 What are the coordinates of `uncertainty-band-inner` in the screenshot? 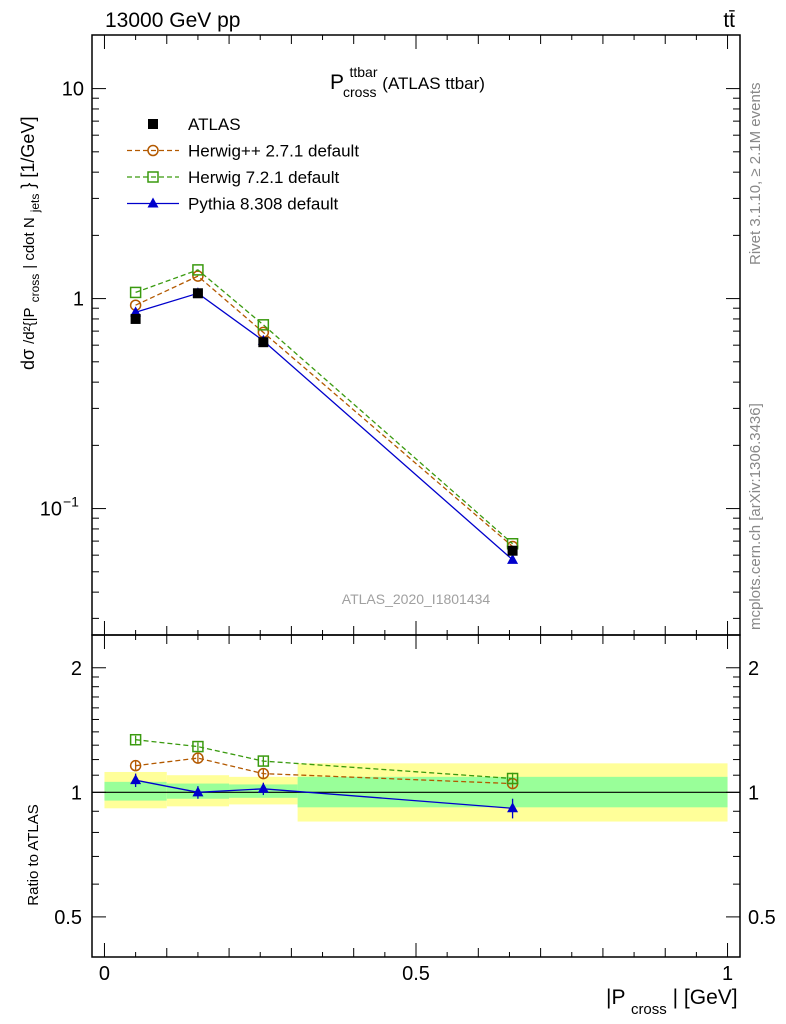 It's located at (135, 791).